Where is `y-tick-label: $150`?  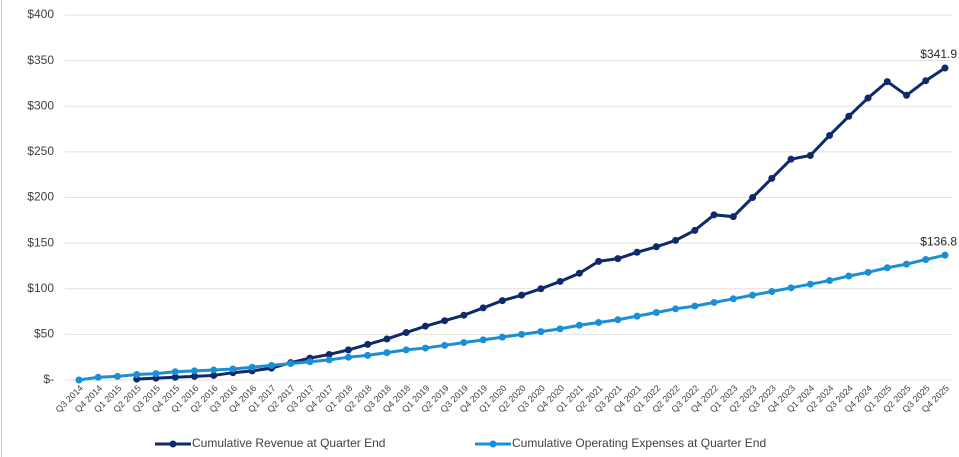 y-tick-label: $150 is located at coordinates (40, 242).